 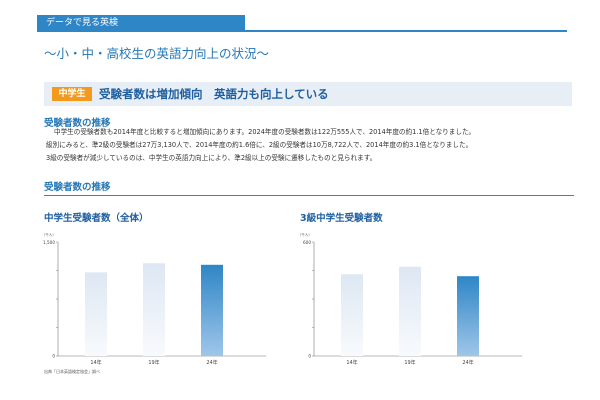 I want to click on bar-chart-grade3: （千人） 600 0 14年 19年 24年, so click(x=410, y=299).